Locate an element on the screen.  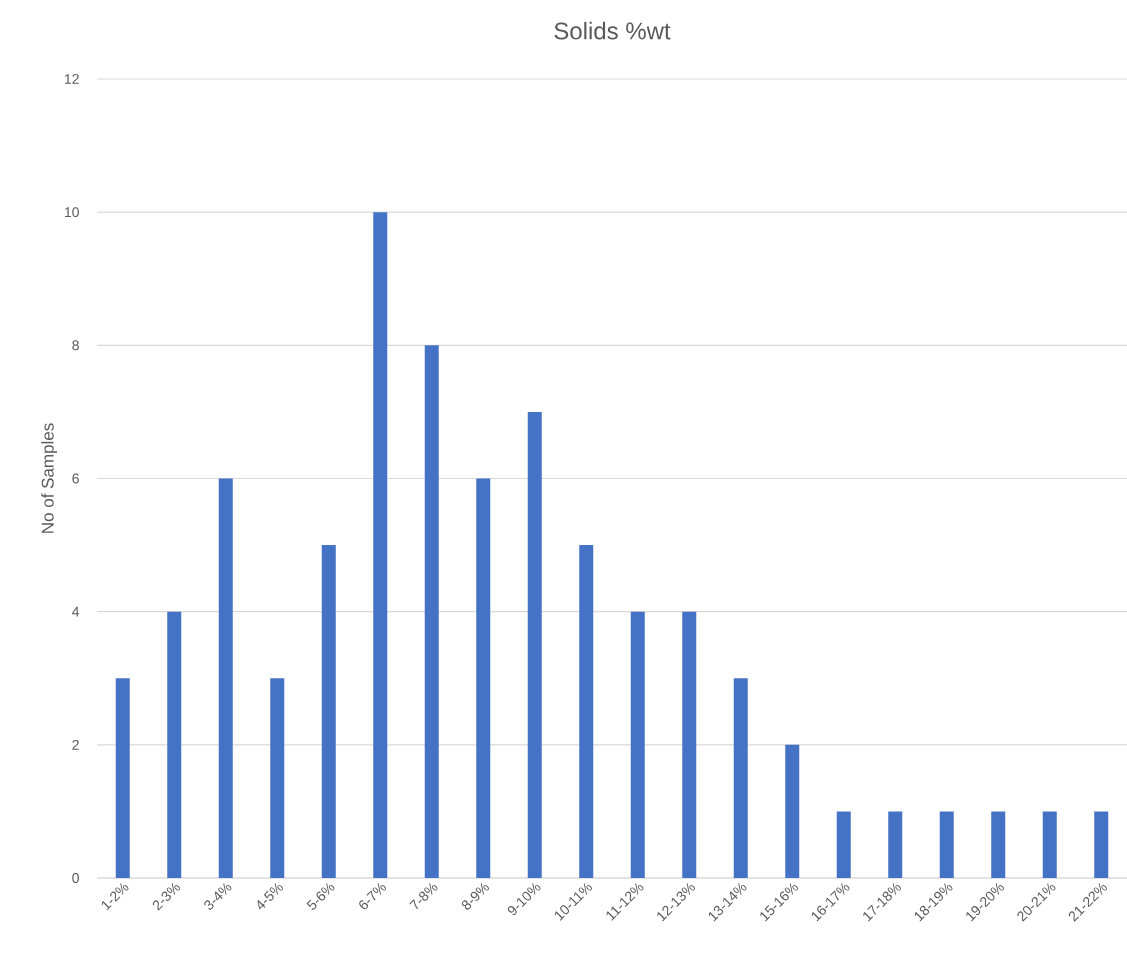
y-tick-label: 10 is located at coordinates (71, 212).